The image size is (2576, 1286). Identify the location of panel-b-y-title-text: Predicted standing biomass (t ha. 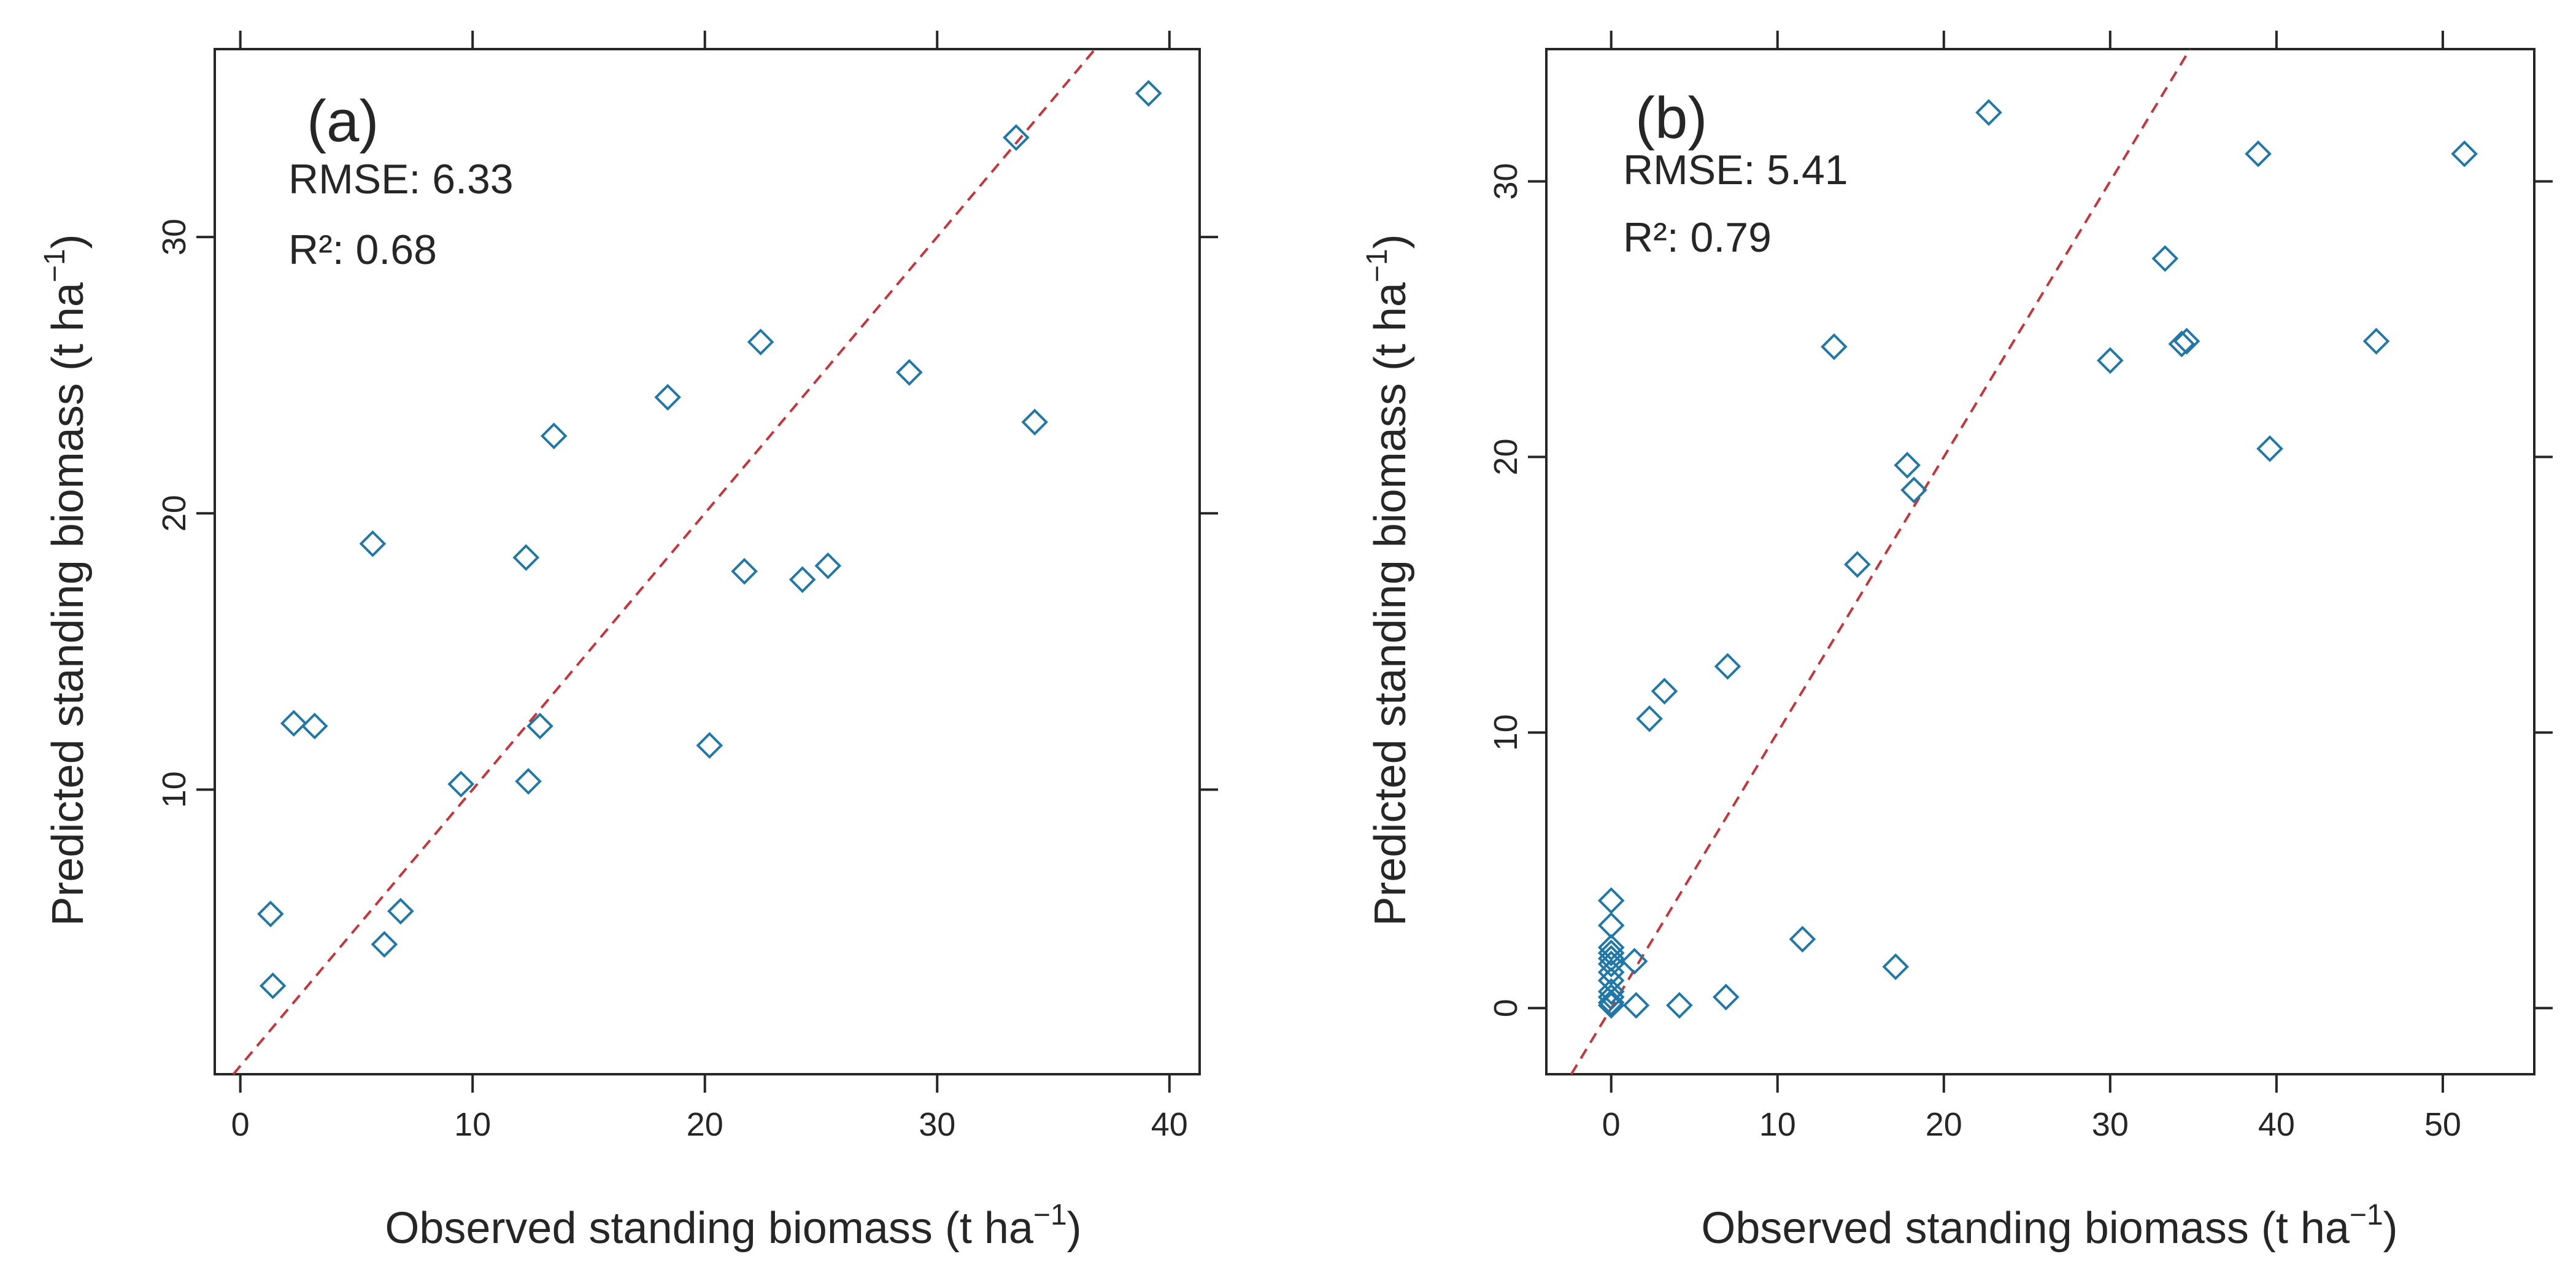
(1390, 604).